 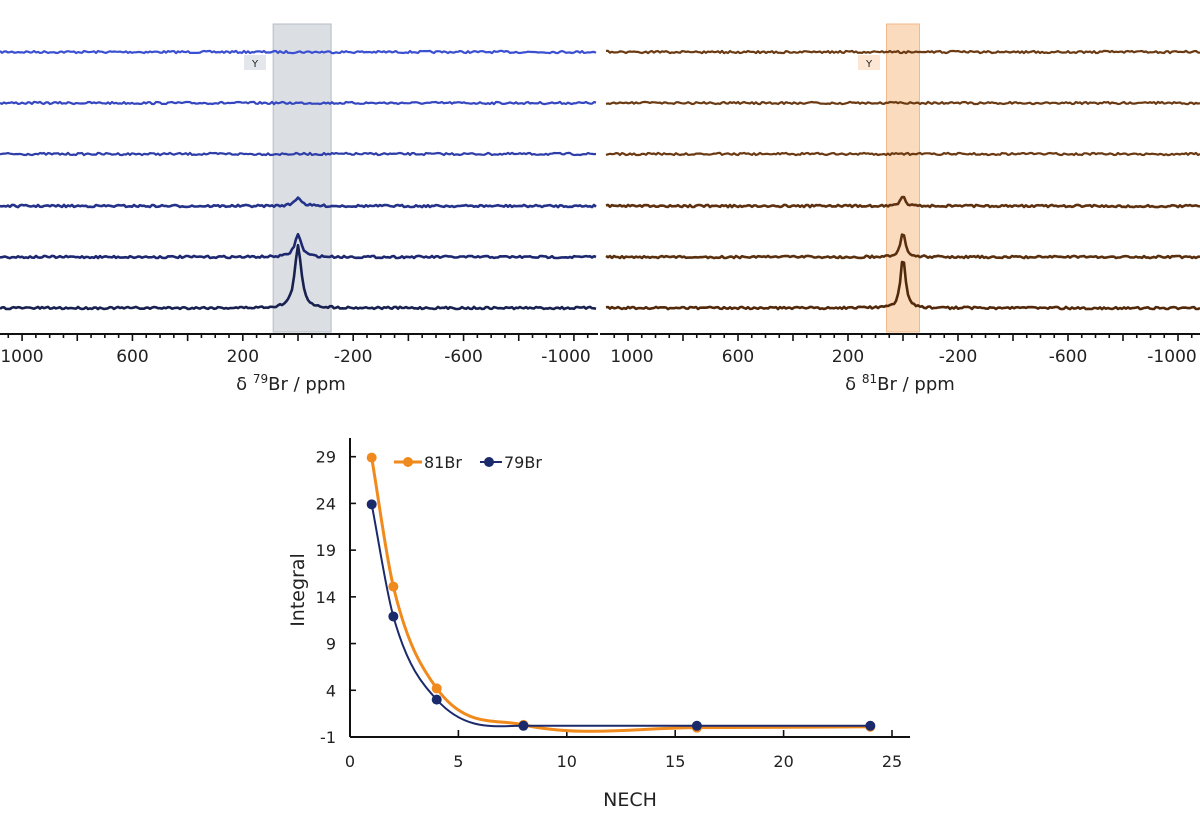 What do you see at coordinates (326, 550) in the screenshot?
I see `y-tick-label: 19` at bounding box center [326, 550].